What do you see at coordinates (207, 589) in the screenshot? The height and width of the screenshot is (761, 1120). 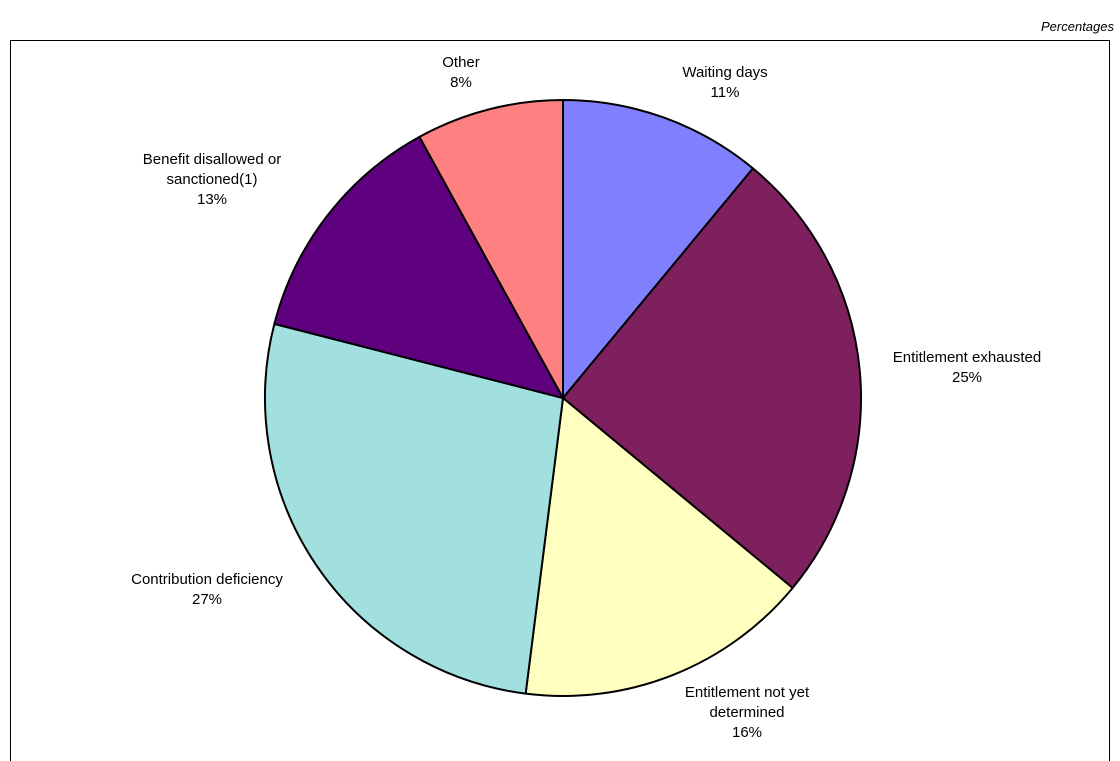 I see `slice-label-contribution-deficiency: Contribution deficiency 27%` at bounding box center [207, 589].